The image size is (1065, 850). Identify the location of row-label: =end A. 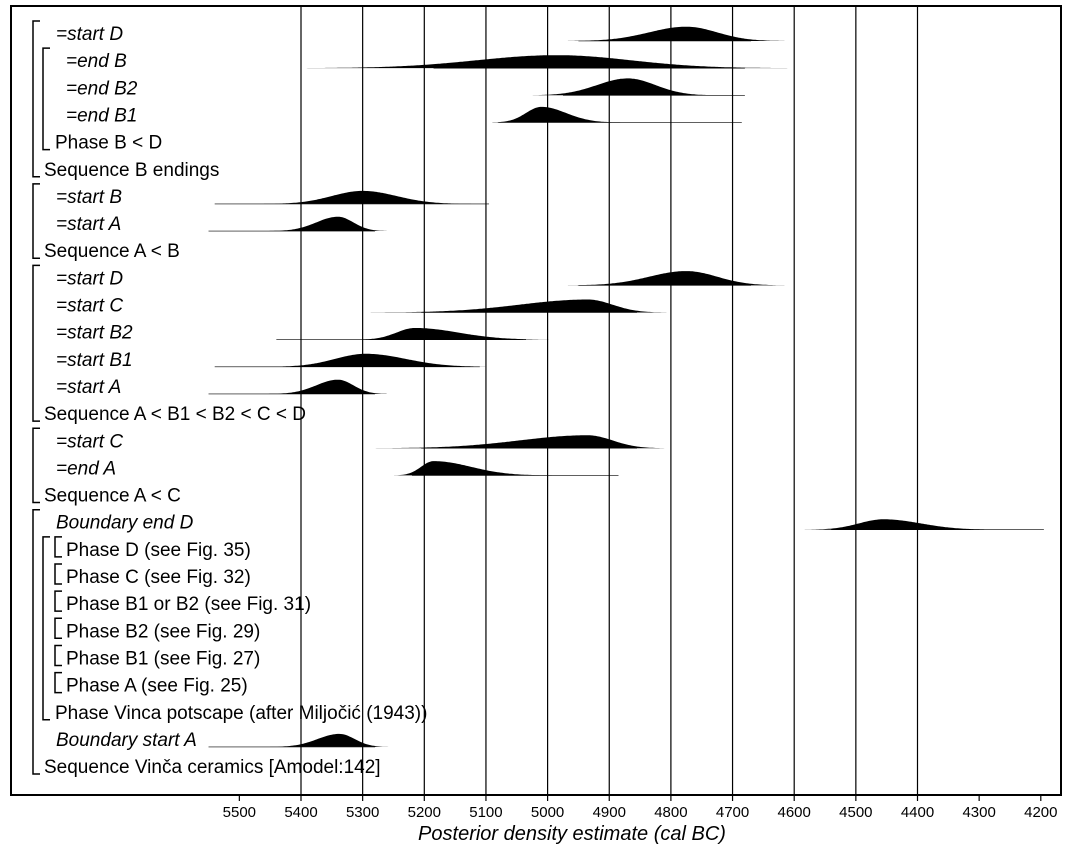
(86, 468).